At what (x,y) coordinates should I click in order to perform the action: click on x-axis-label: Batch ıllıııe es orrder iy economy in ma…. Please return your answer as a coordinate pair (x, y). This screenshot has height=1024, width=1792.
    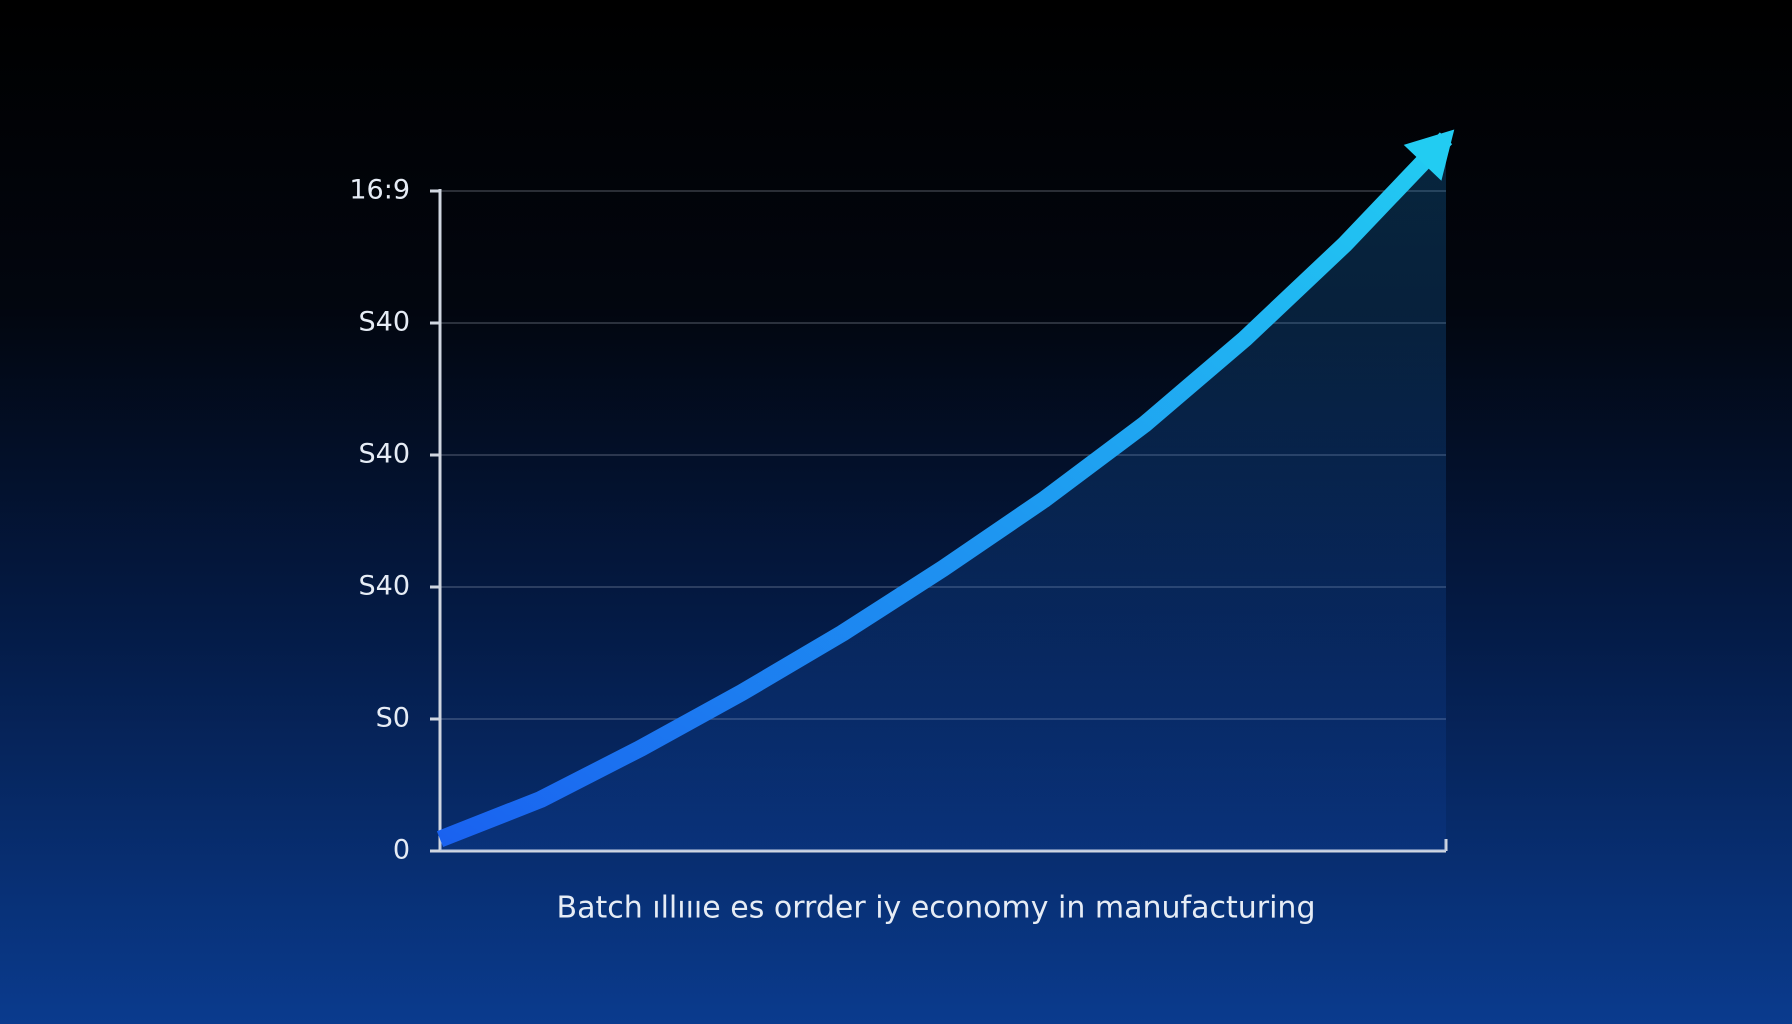
    Looking at the image, I should click on (935, 908).